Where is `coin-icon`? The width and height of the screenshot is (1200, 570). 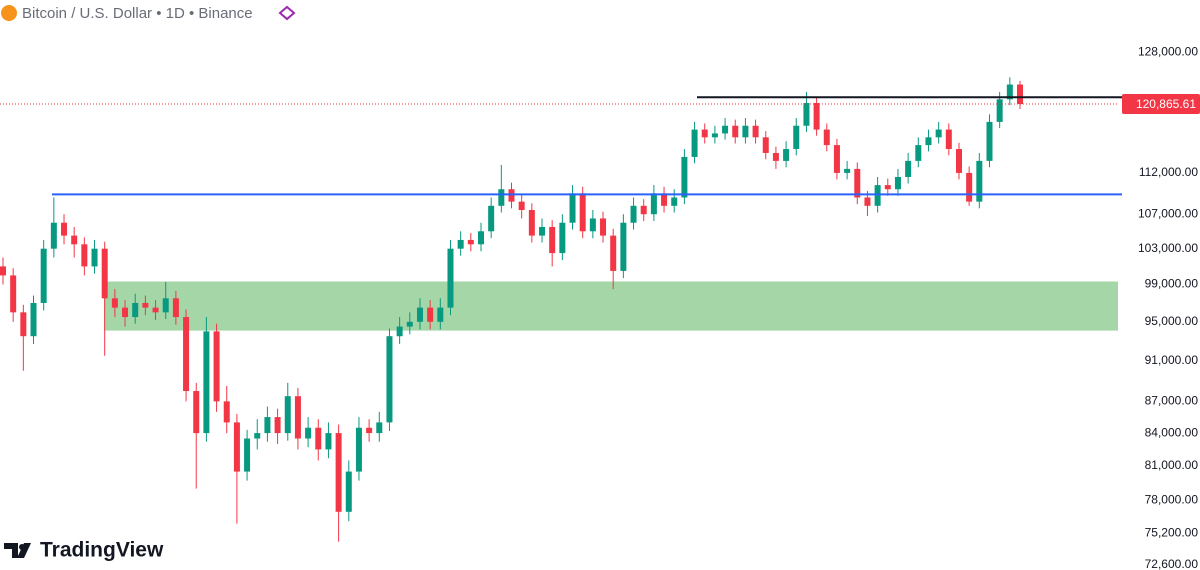
coin-icon is located at coordinates (9, 13).